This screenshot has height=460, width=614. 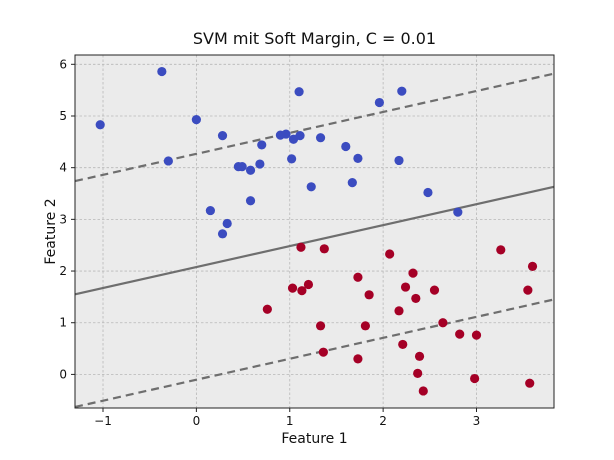 What do you see at coordinates (103, 421) in the screenshot?
I see `x-tick-label: −1` at bounding box center [103, 421].